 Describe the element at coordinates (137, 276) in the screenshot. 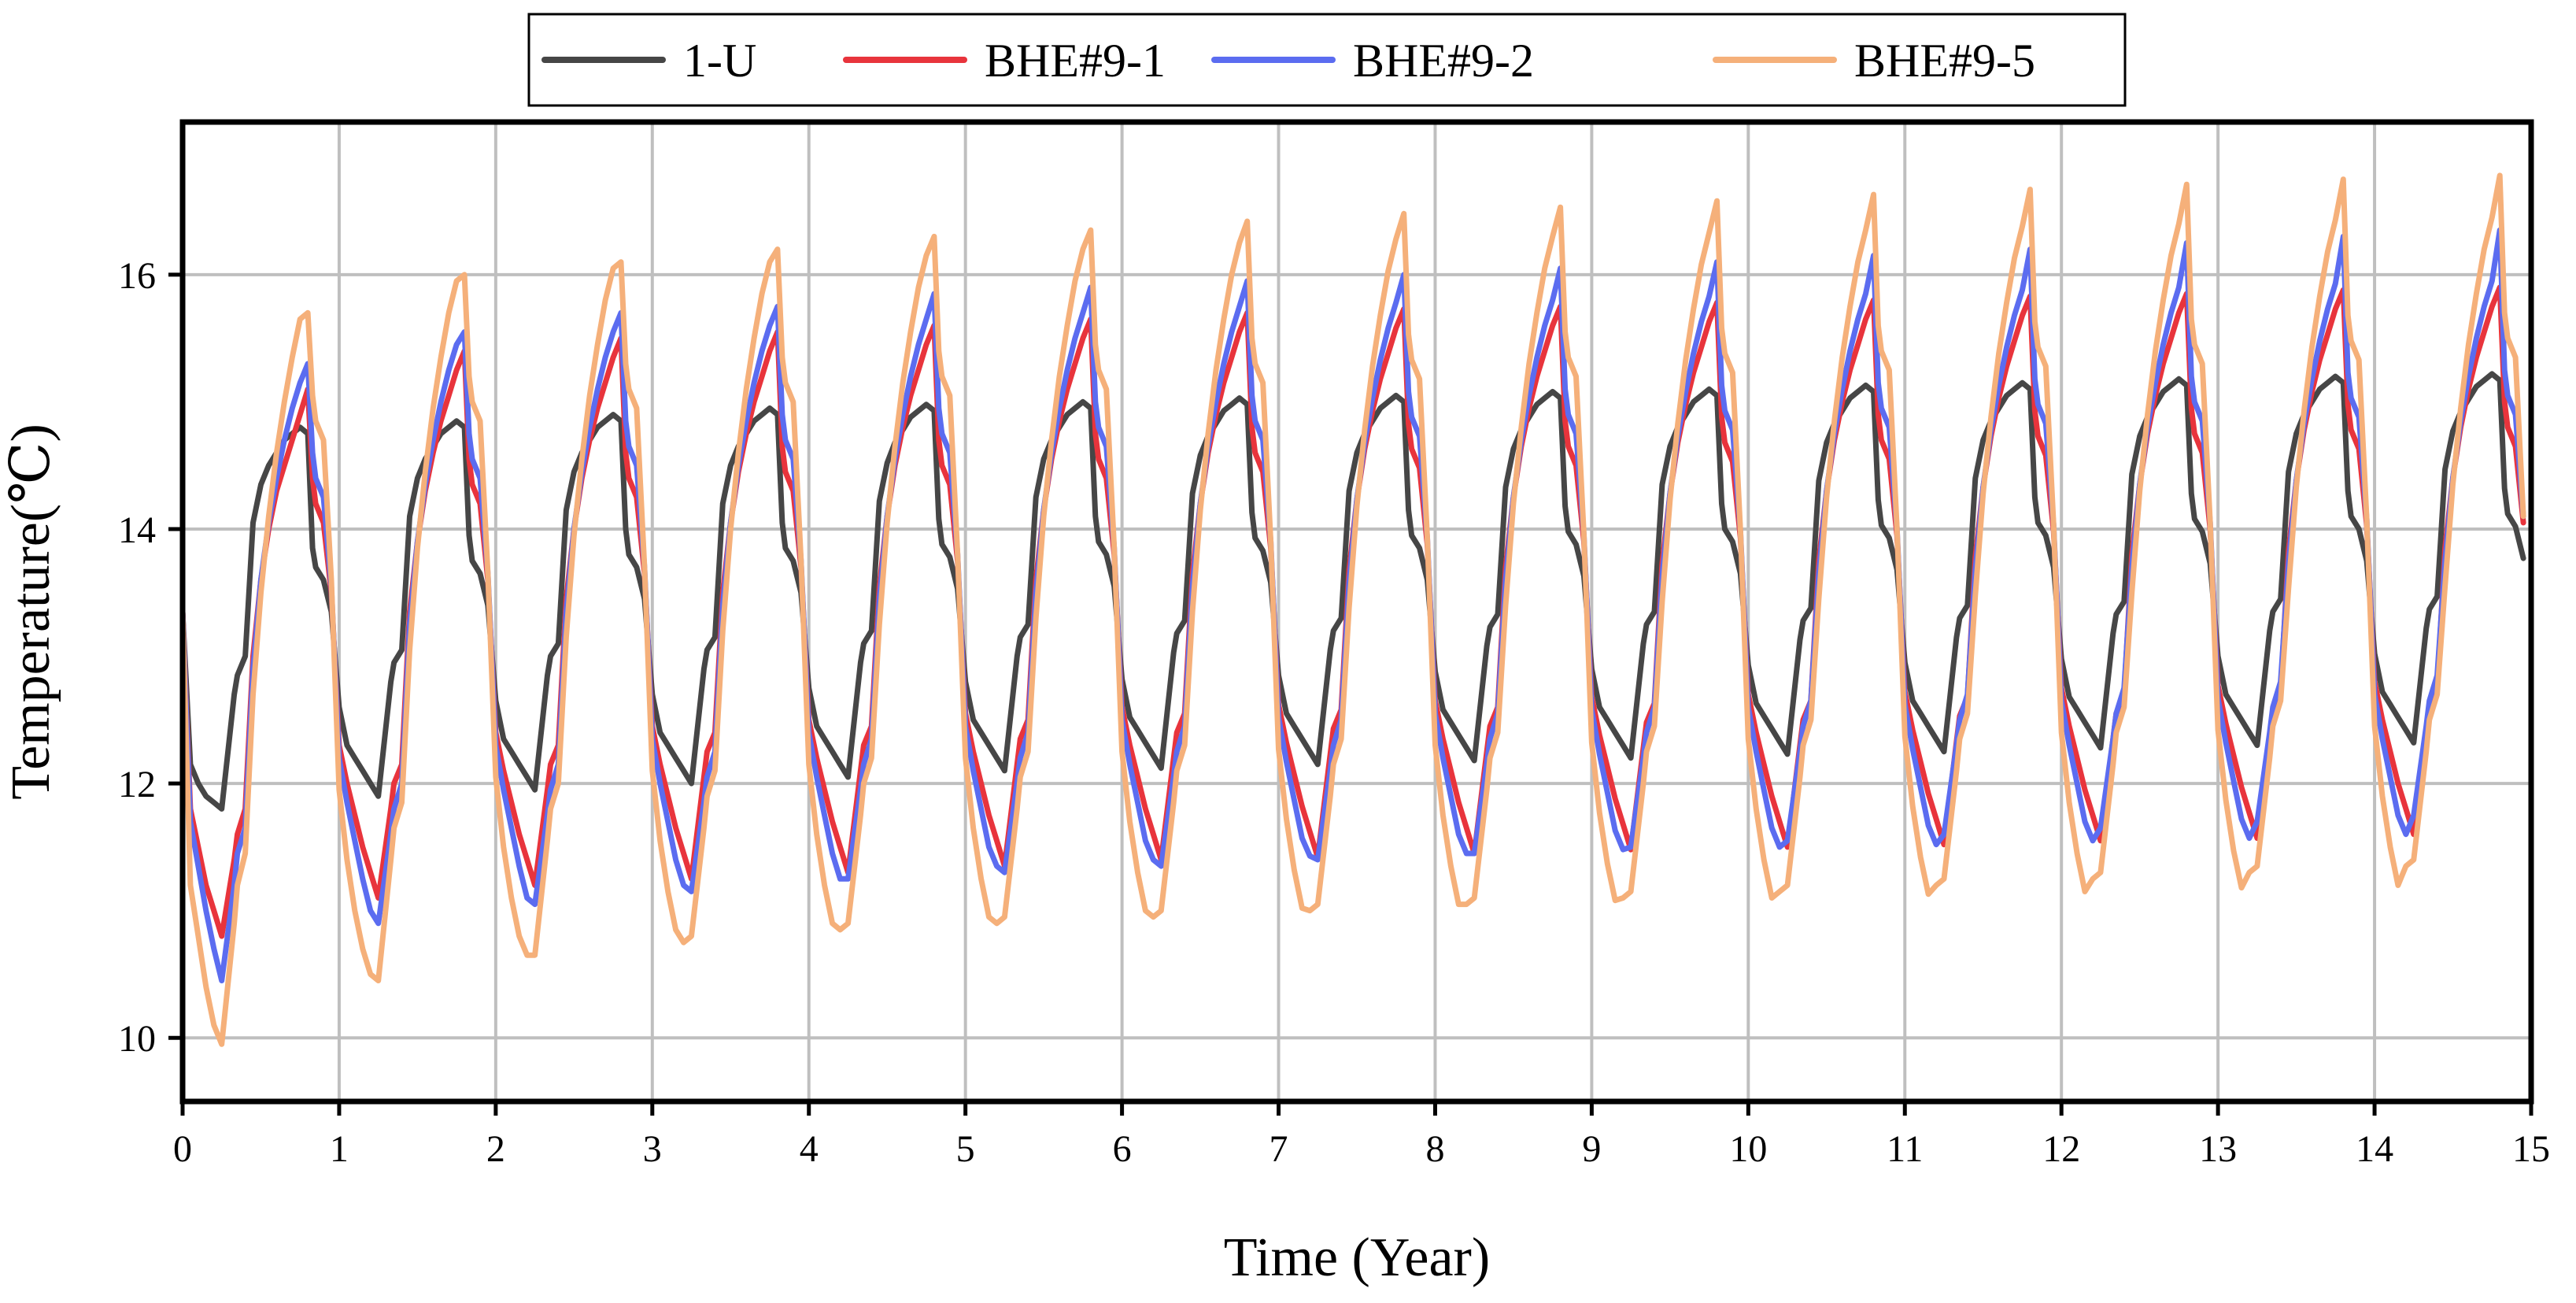

I see `y-tick-label-16: 16` at that location.